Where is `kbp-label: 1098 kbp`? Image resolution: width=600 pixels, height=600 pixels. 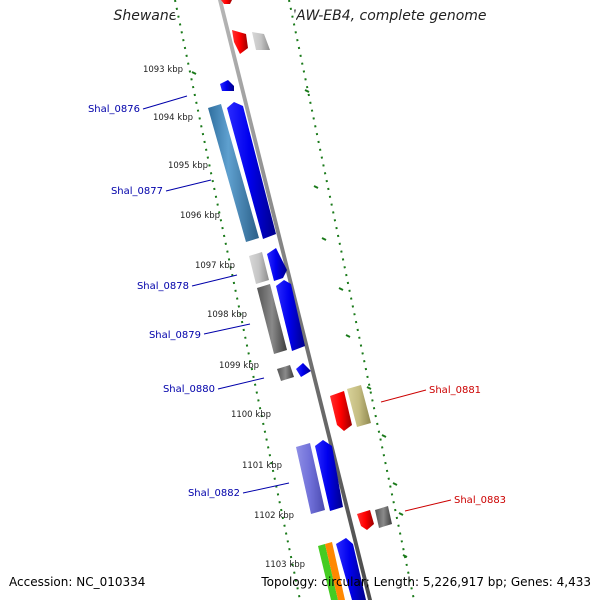 kbp-label: 1098 kbp is located at coordinates (227, 315).